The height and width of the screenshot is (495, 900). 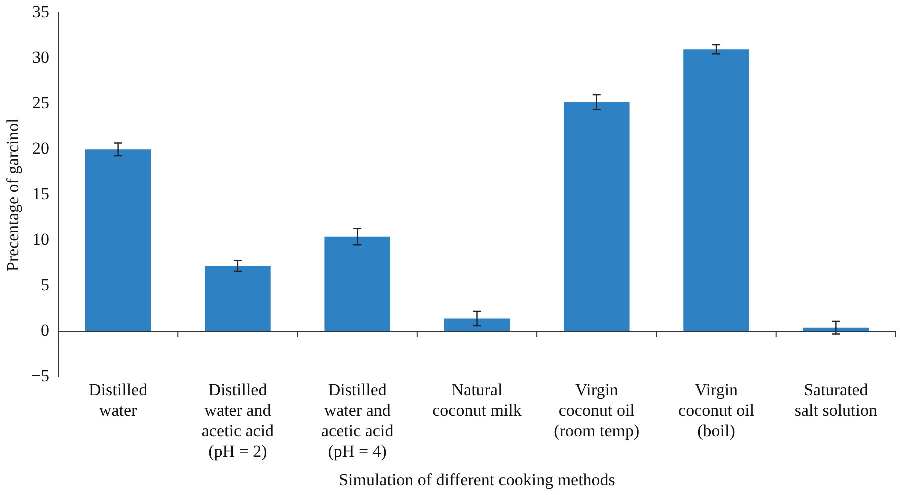 I want to click on y-tick-label: 25, so click(x=41, y=103).